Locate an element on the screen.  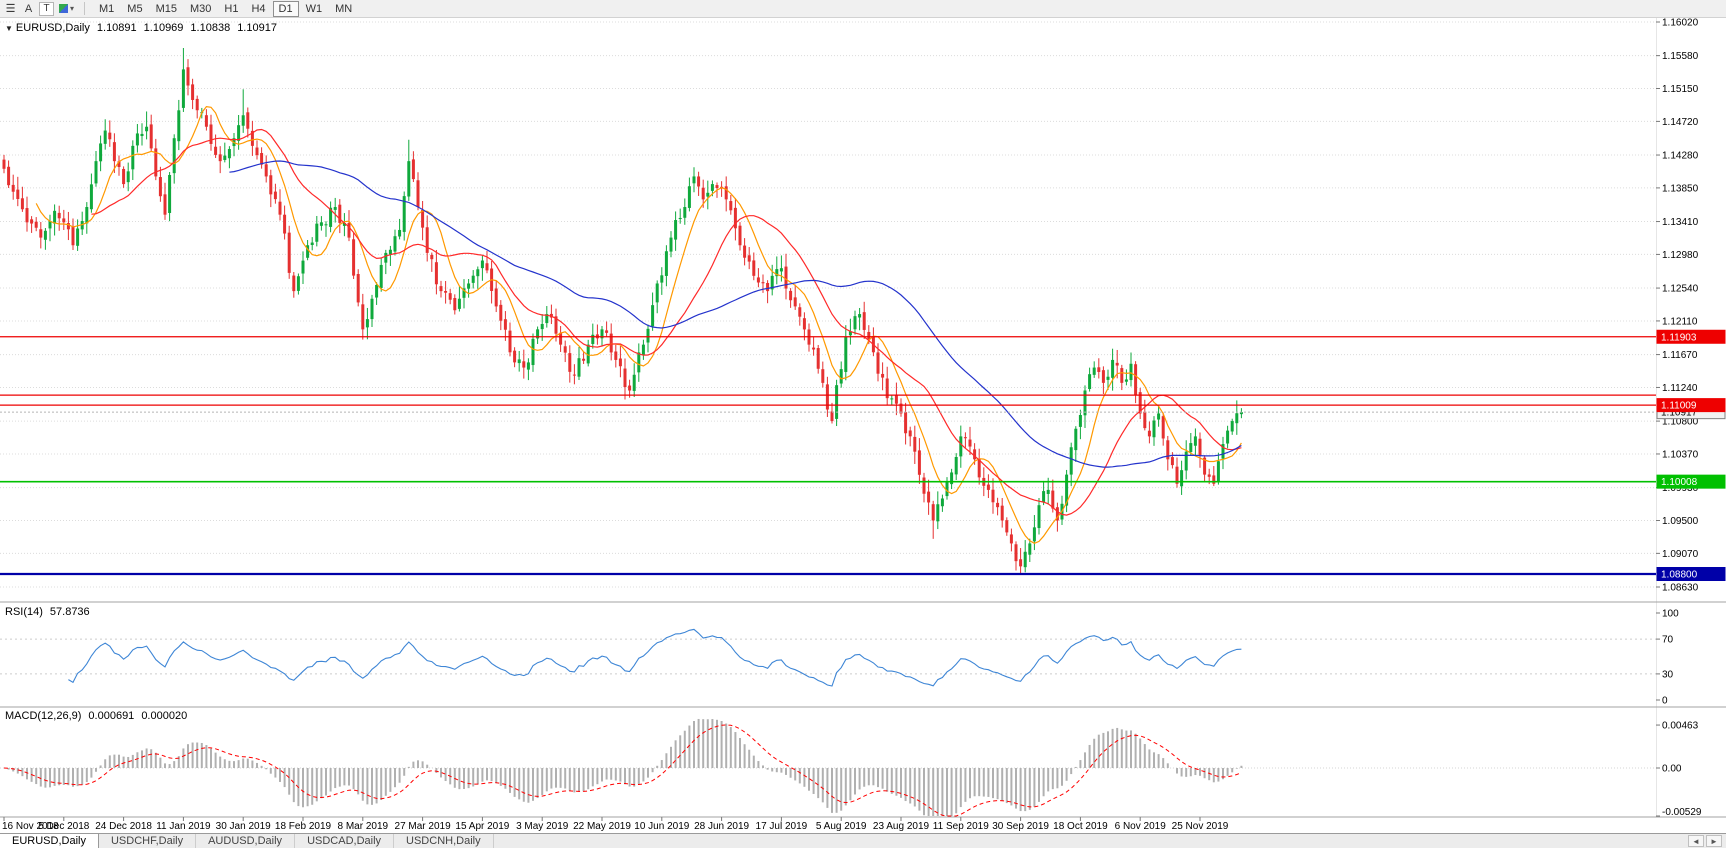
svg-text: 1.08630 is located at coordinates (1680, 588).